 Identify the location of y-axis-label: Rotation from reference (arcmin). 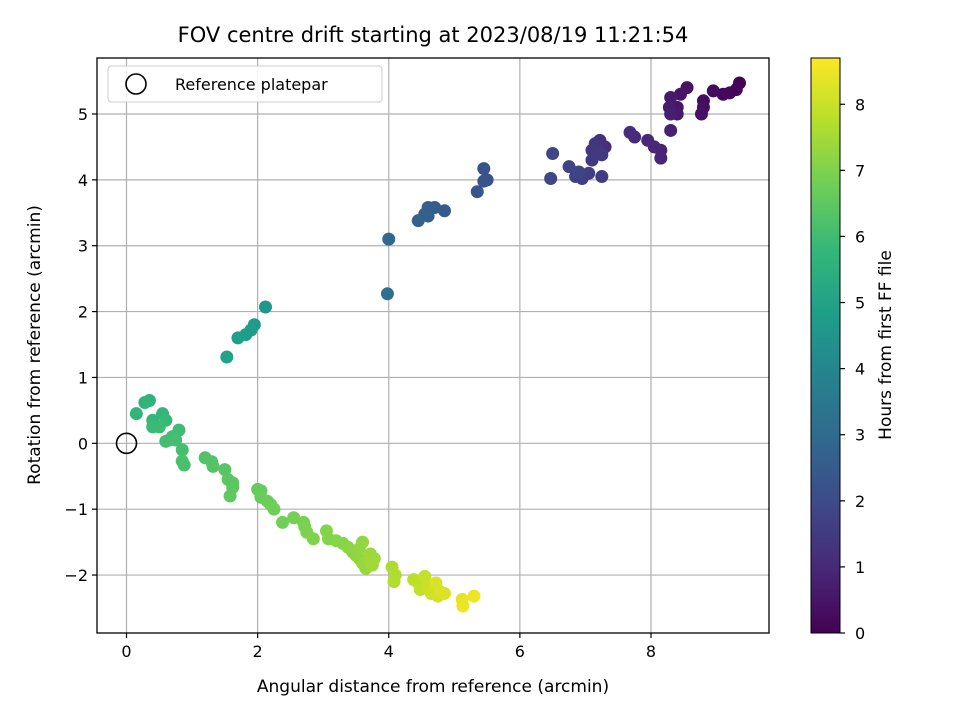
(35, 345).